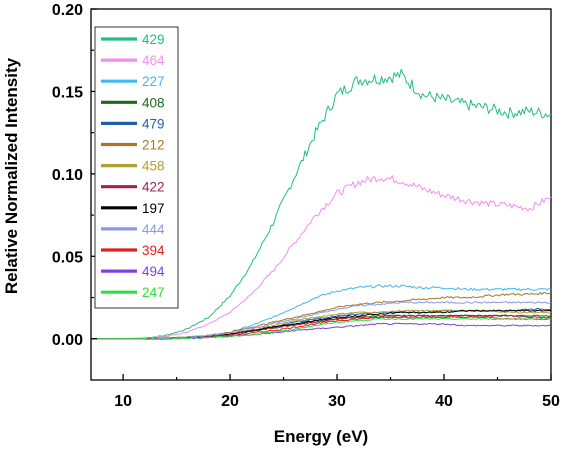  What do you see at coordinates (67, 92) in the screenshot?
I see `y-tick-label: 0.15` at bounding box center [67, 92].